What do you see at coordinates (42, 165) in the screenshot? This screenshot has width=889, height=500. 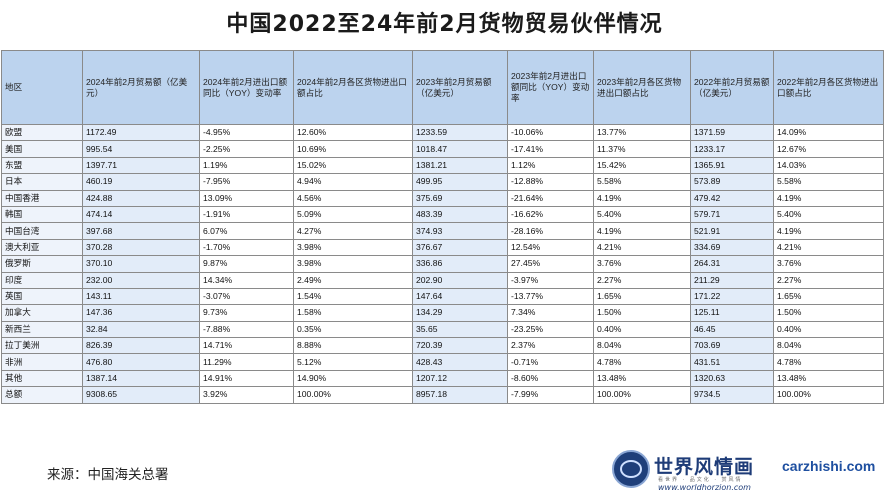 I see `region-cell: 东盟` at bounding box center [42, 165].